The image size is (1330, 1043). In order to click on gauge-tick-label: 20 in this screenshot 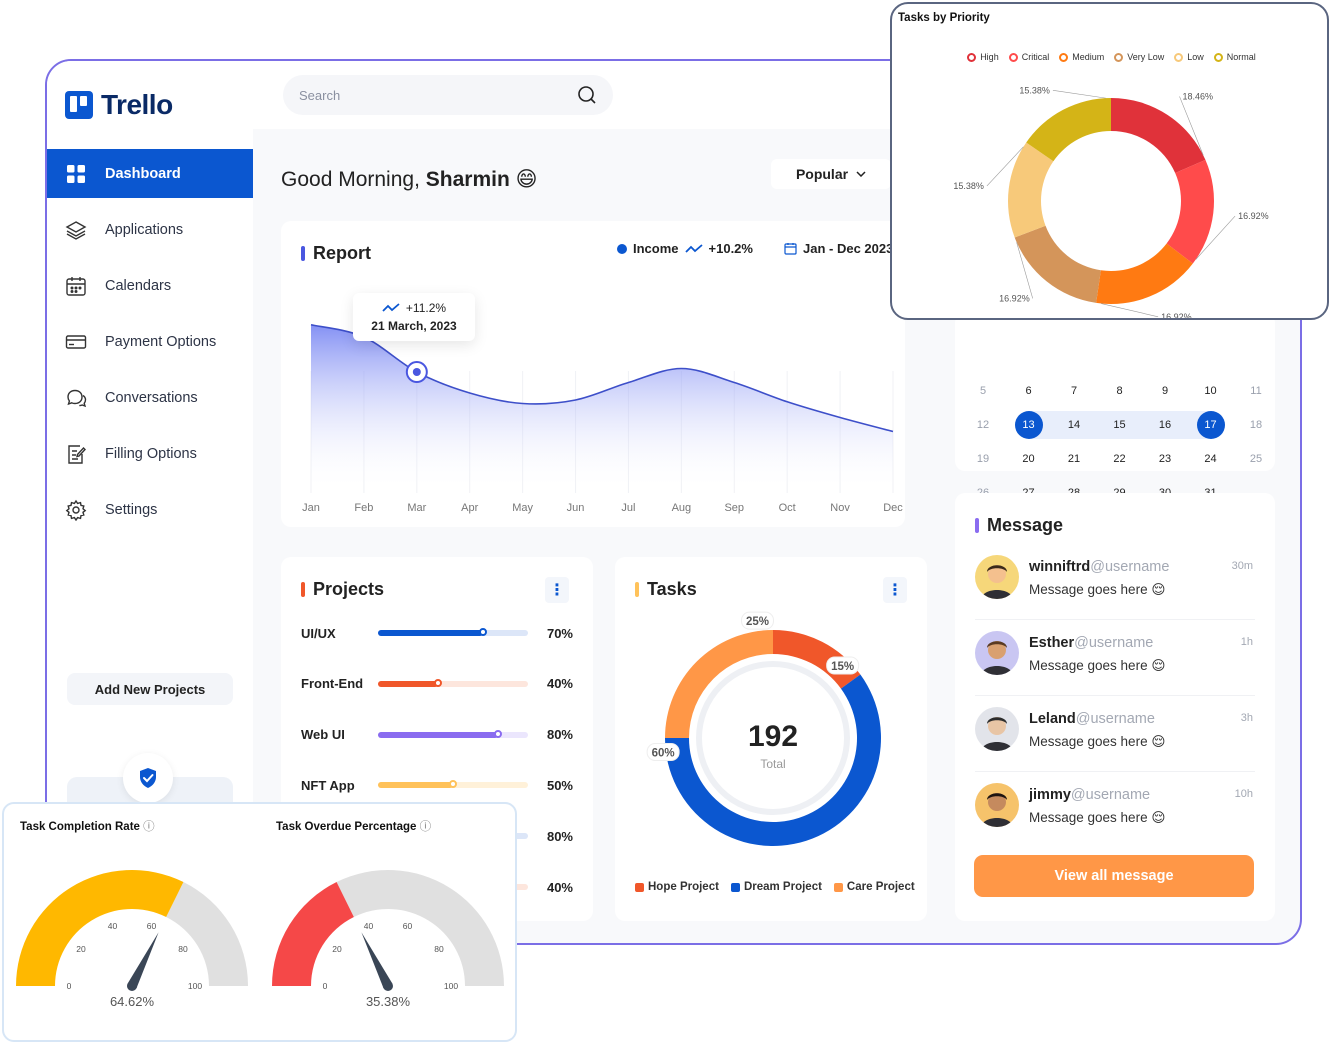, I will do `click(81, 949)`.